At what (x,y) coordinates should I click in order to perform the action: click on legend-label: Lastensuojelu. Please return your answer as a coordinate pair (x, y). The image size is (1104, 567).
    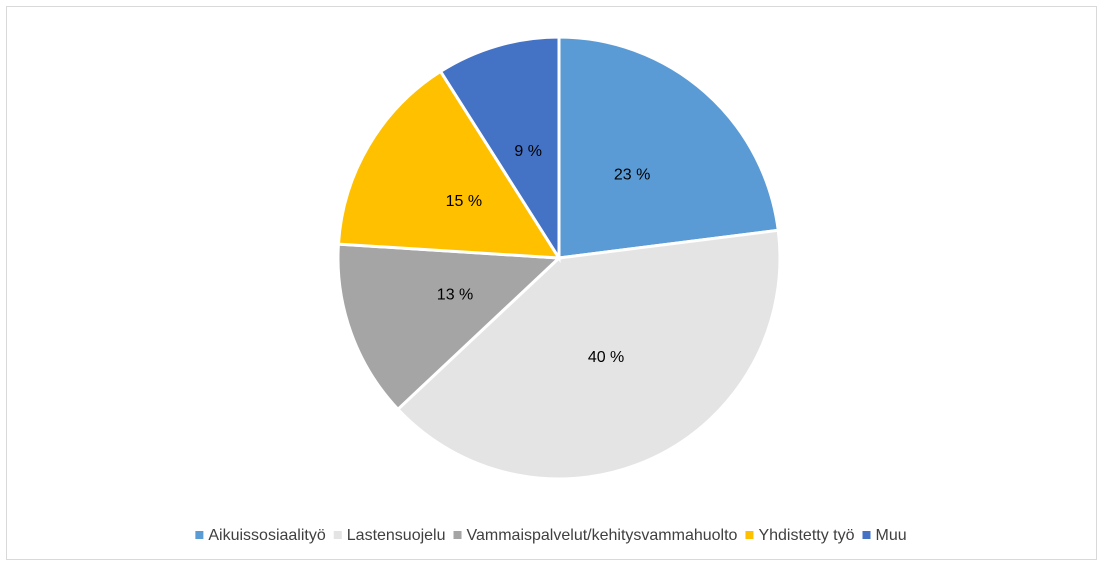
    Looking at the image, I should click on (396, 535).